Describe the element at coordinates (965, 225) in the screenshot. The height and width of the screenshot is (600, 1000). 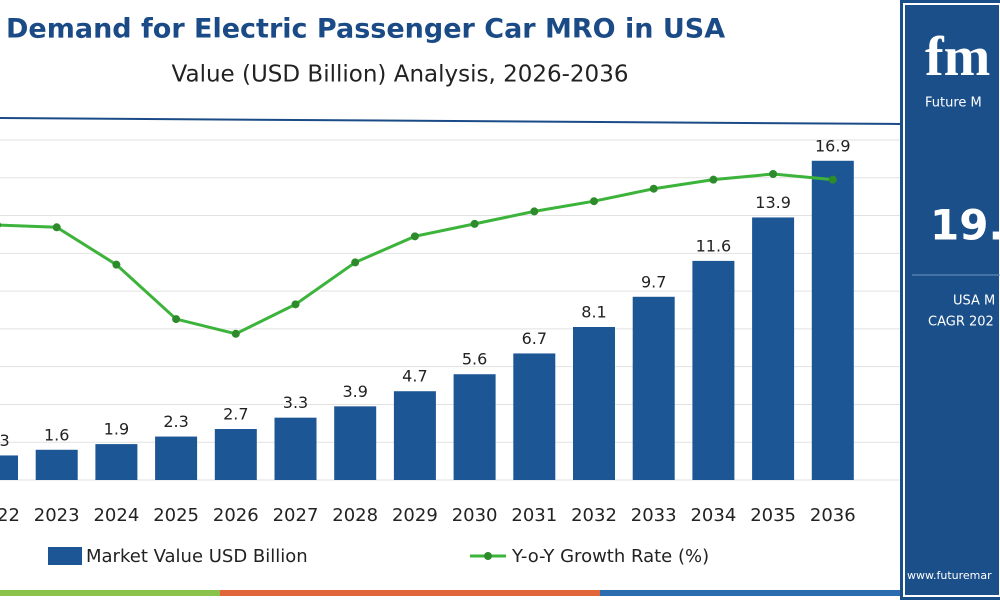
I see `stat: 19.9` at that location.